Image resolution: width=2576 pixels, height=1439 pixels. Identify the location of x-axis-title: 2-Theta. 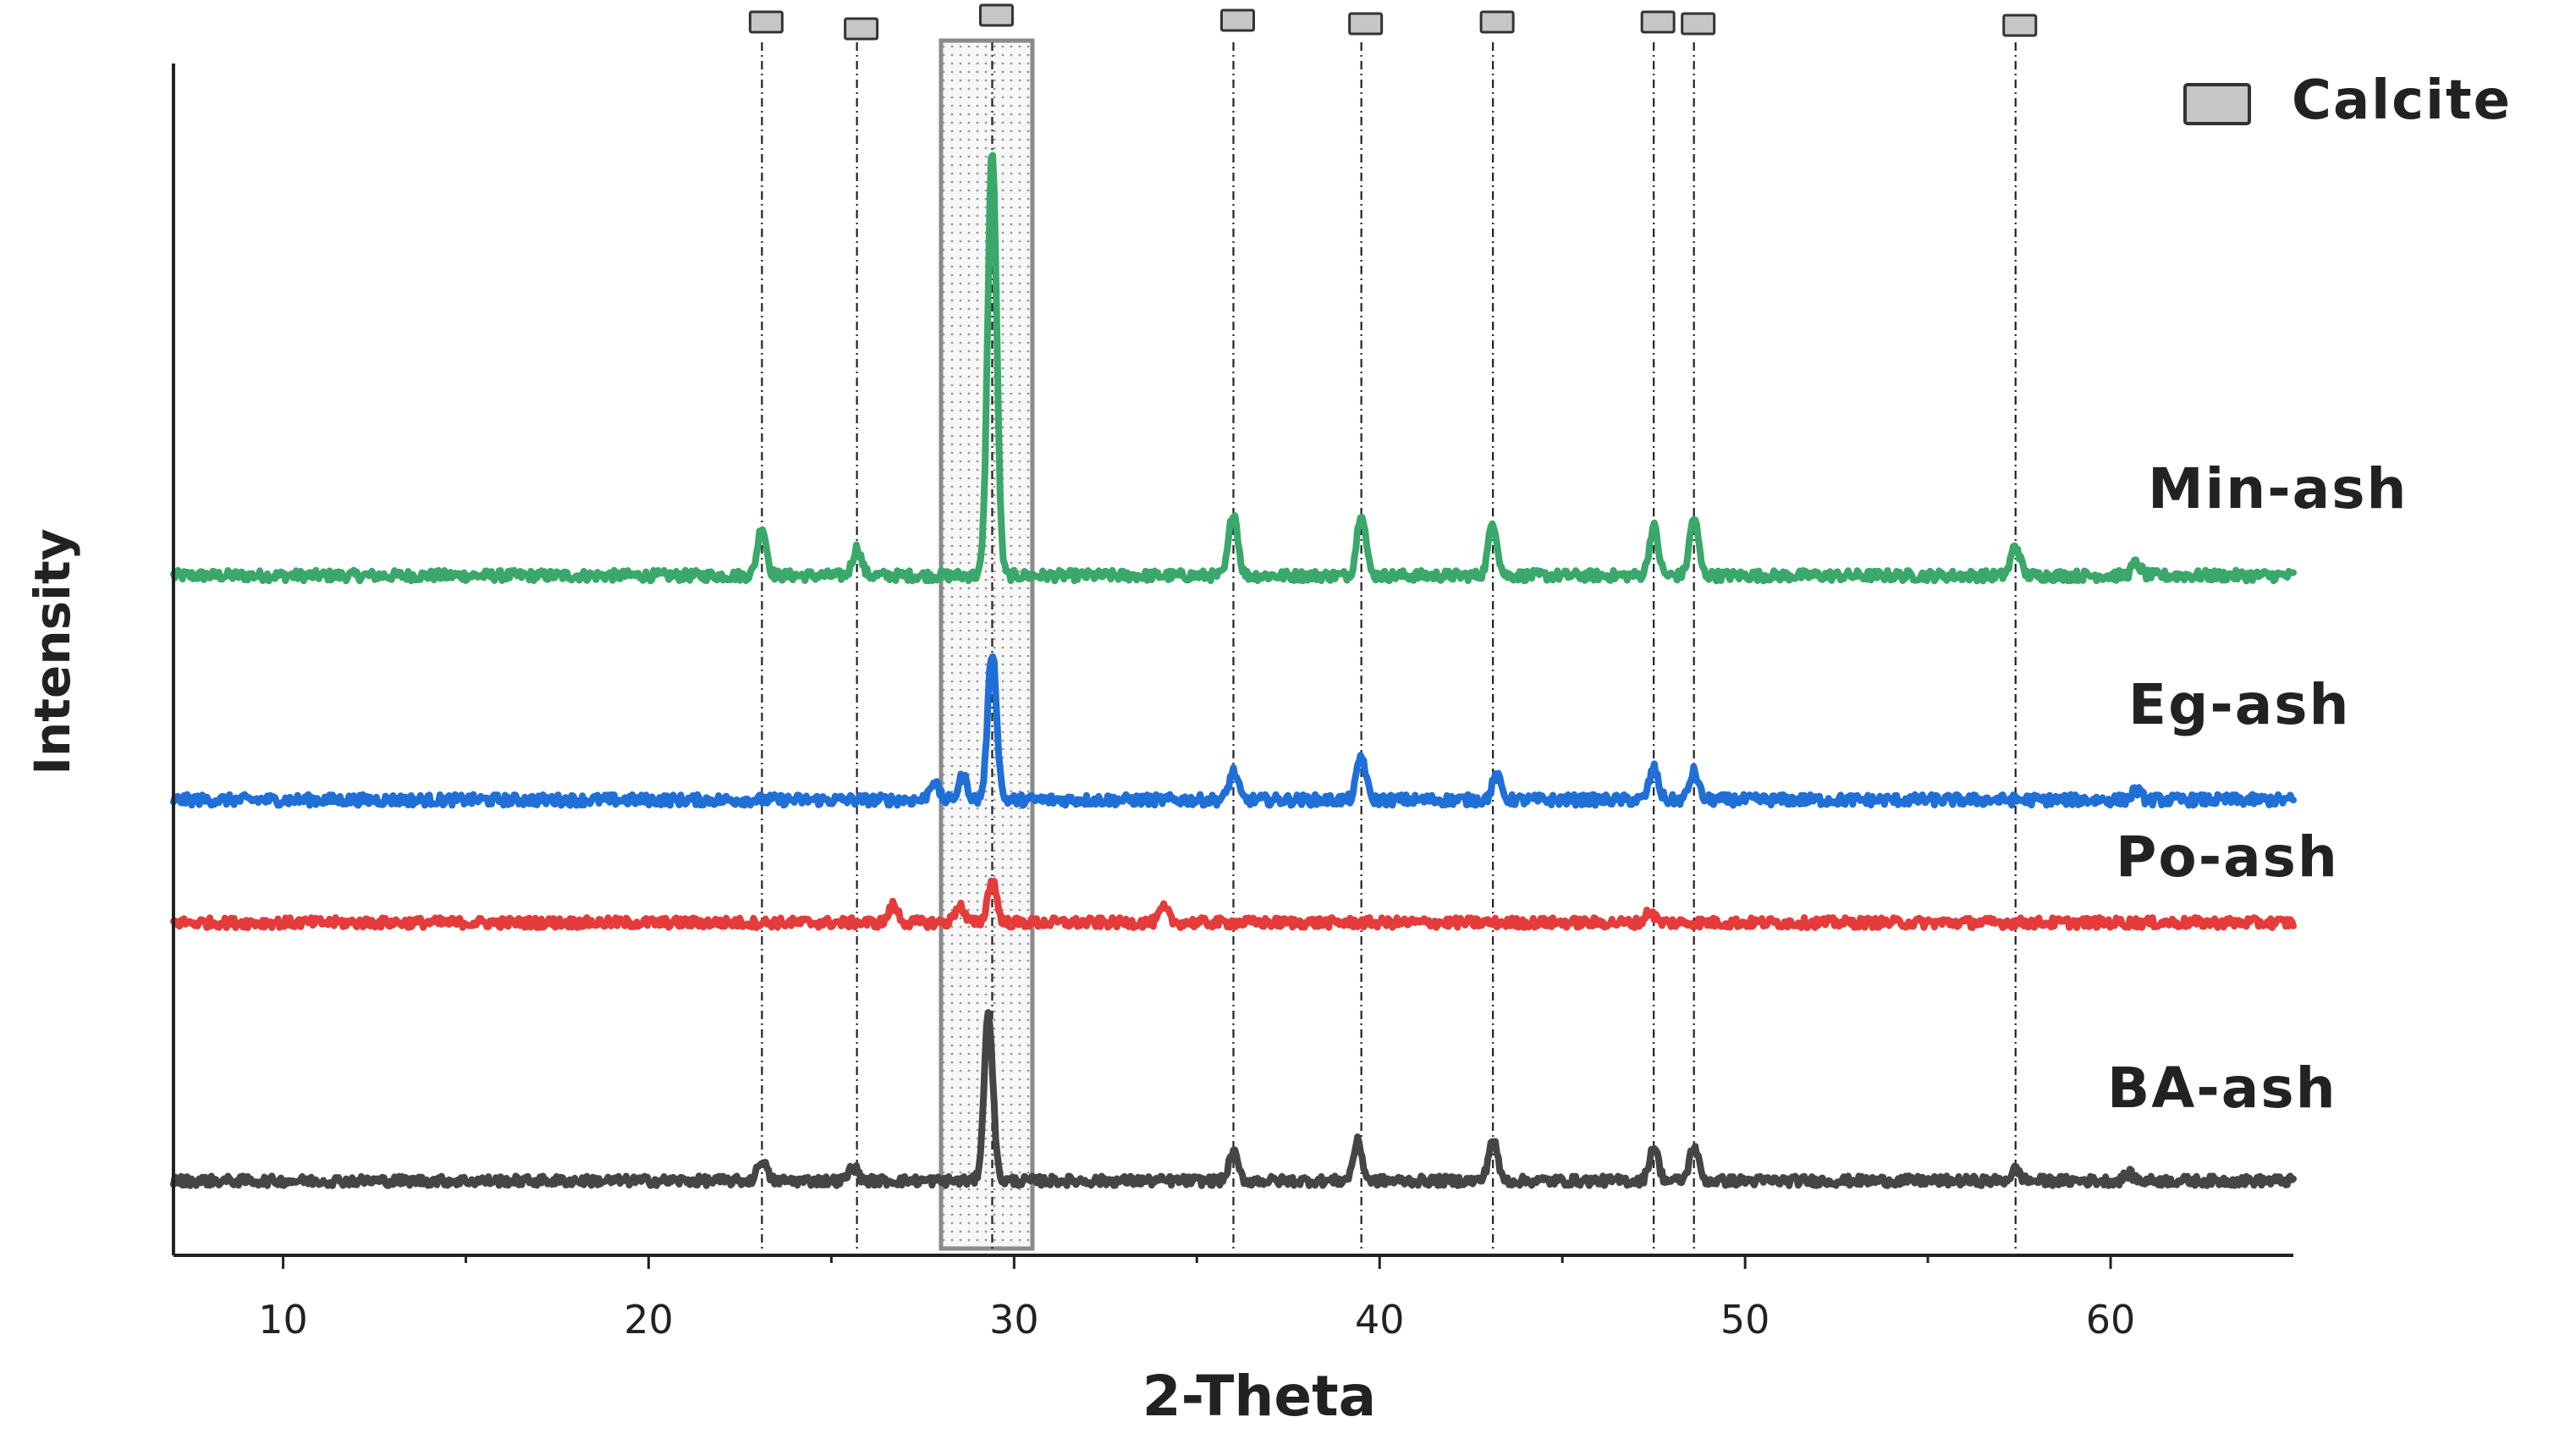
(1259, 1396).